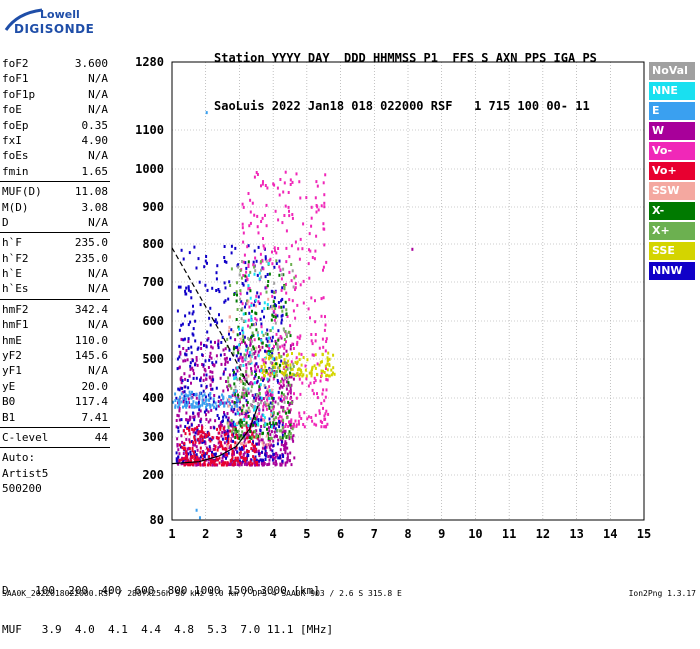  Describe the element at coordinates (91, 192) in the screenshot. I see `param-value: 11.08` at that location.